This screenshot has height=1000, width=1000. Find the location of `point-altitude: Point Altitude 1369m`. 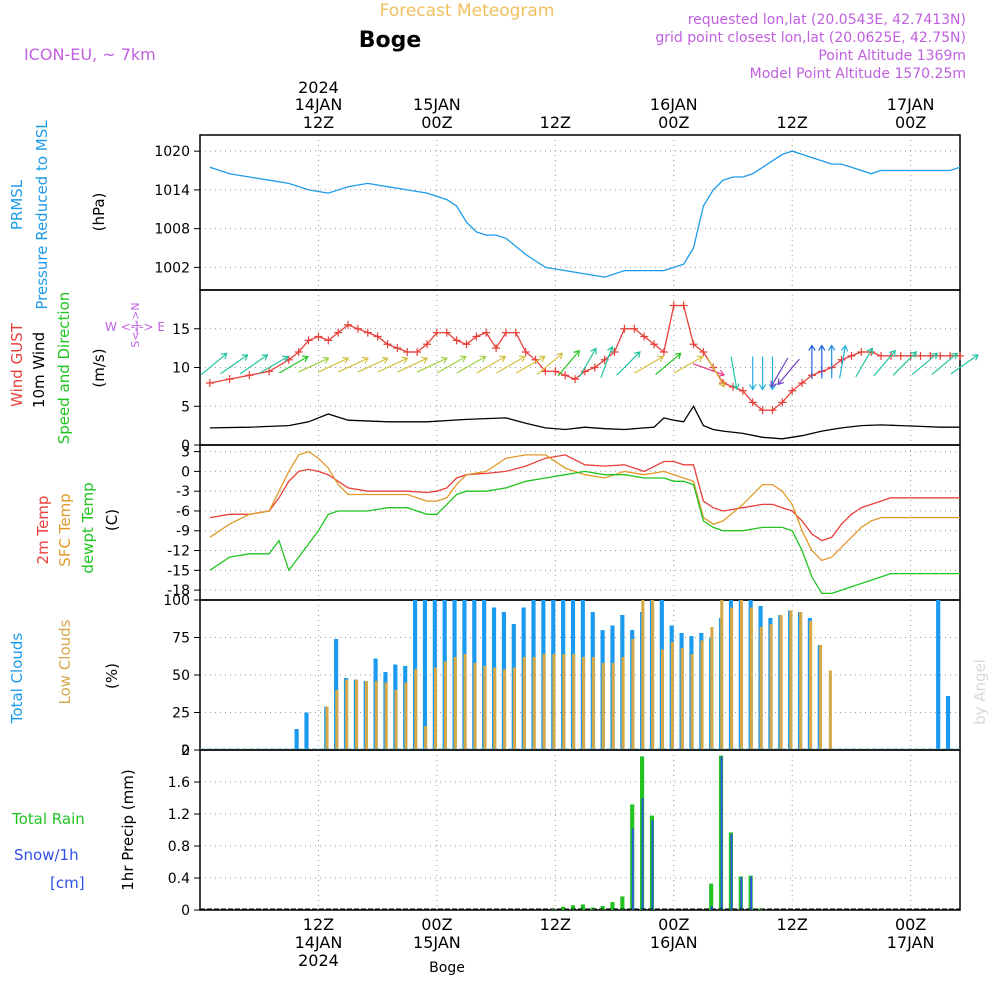

point-altitude: Point Altitude 1369m is located at coordinates (892, 56).